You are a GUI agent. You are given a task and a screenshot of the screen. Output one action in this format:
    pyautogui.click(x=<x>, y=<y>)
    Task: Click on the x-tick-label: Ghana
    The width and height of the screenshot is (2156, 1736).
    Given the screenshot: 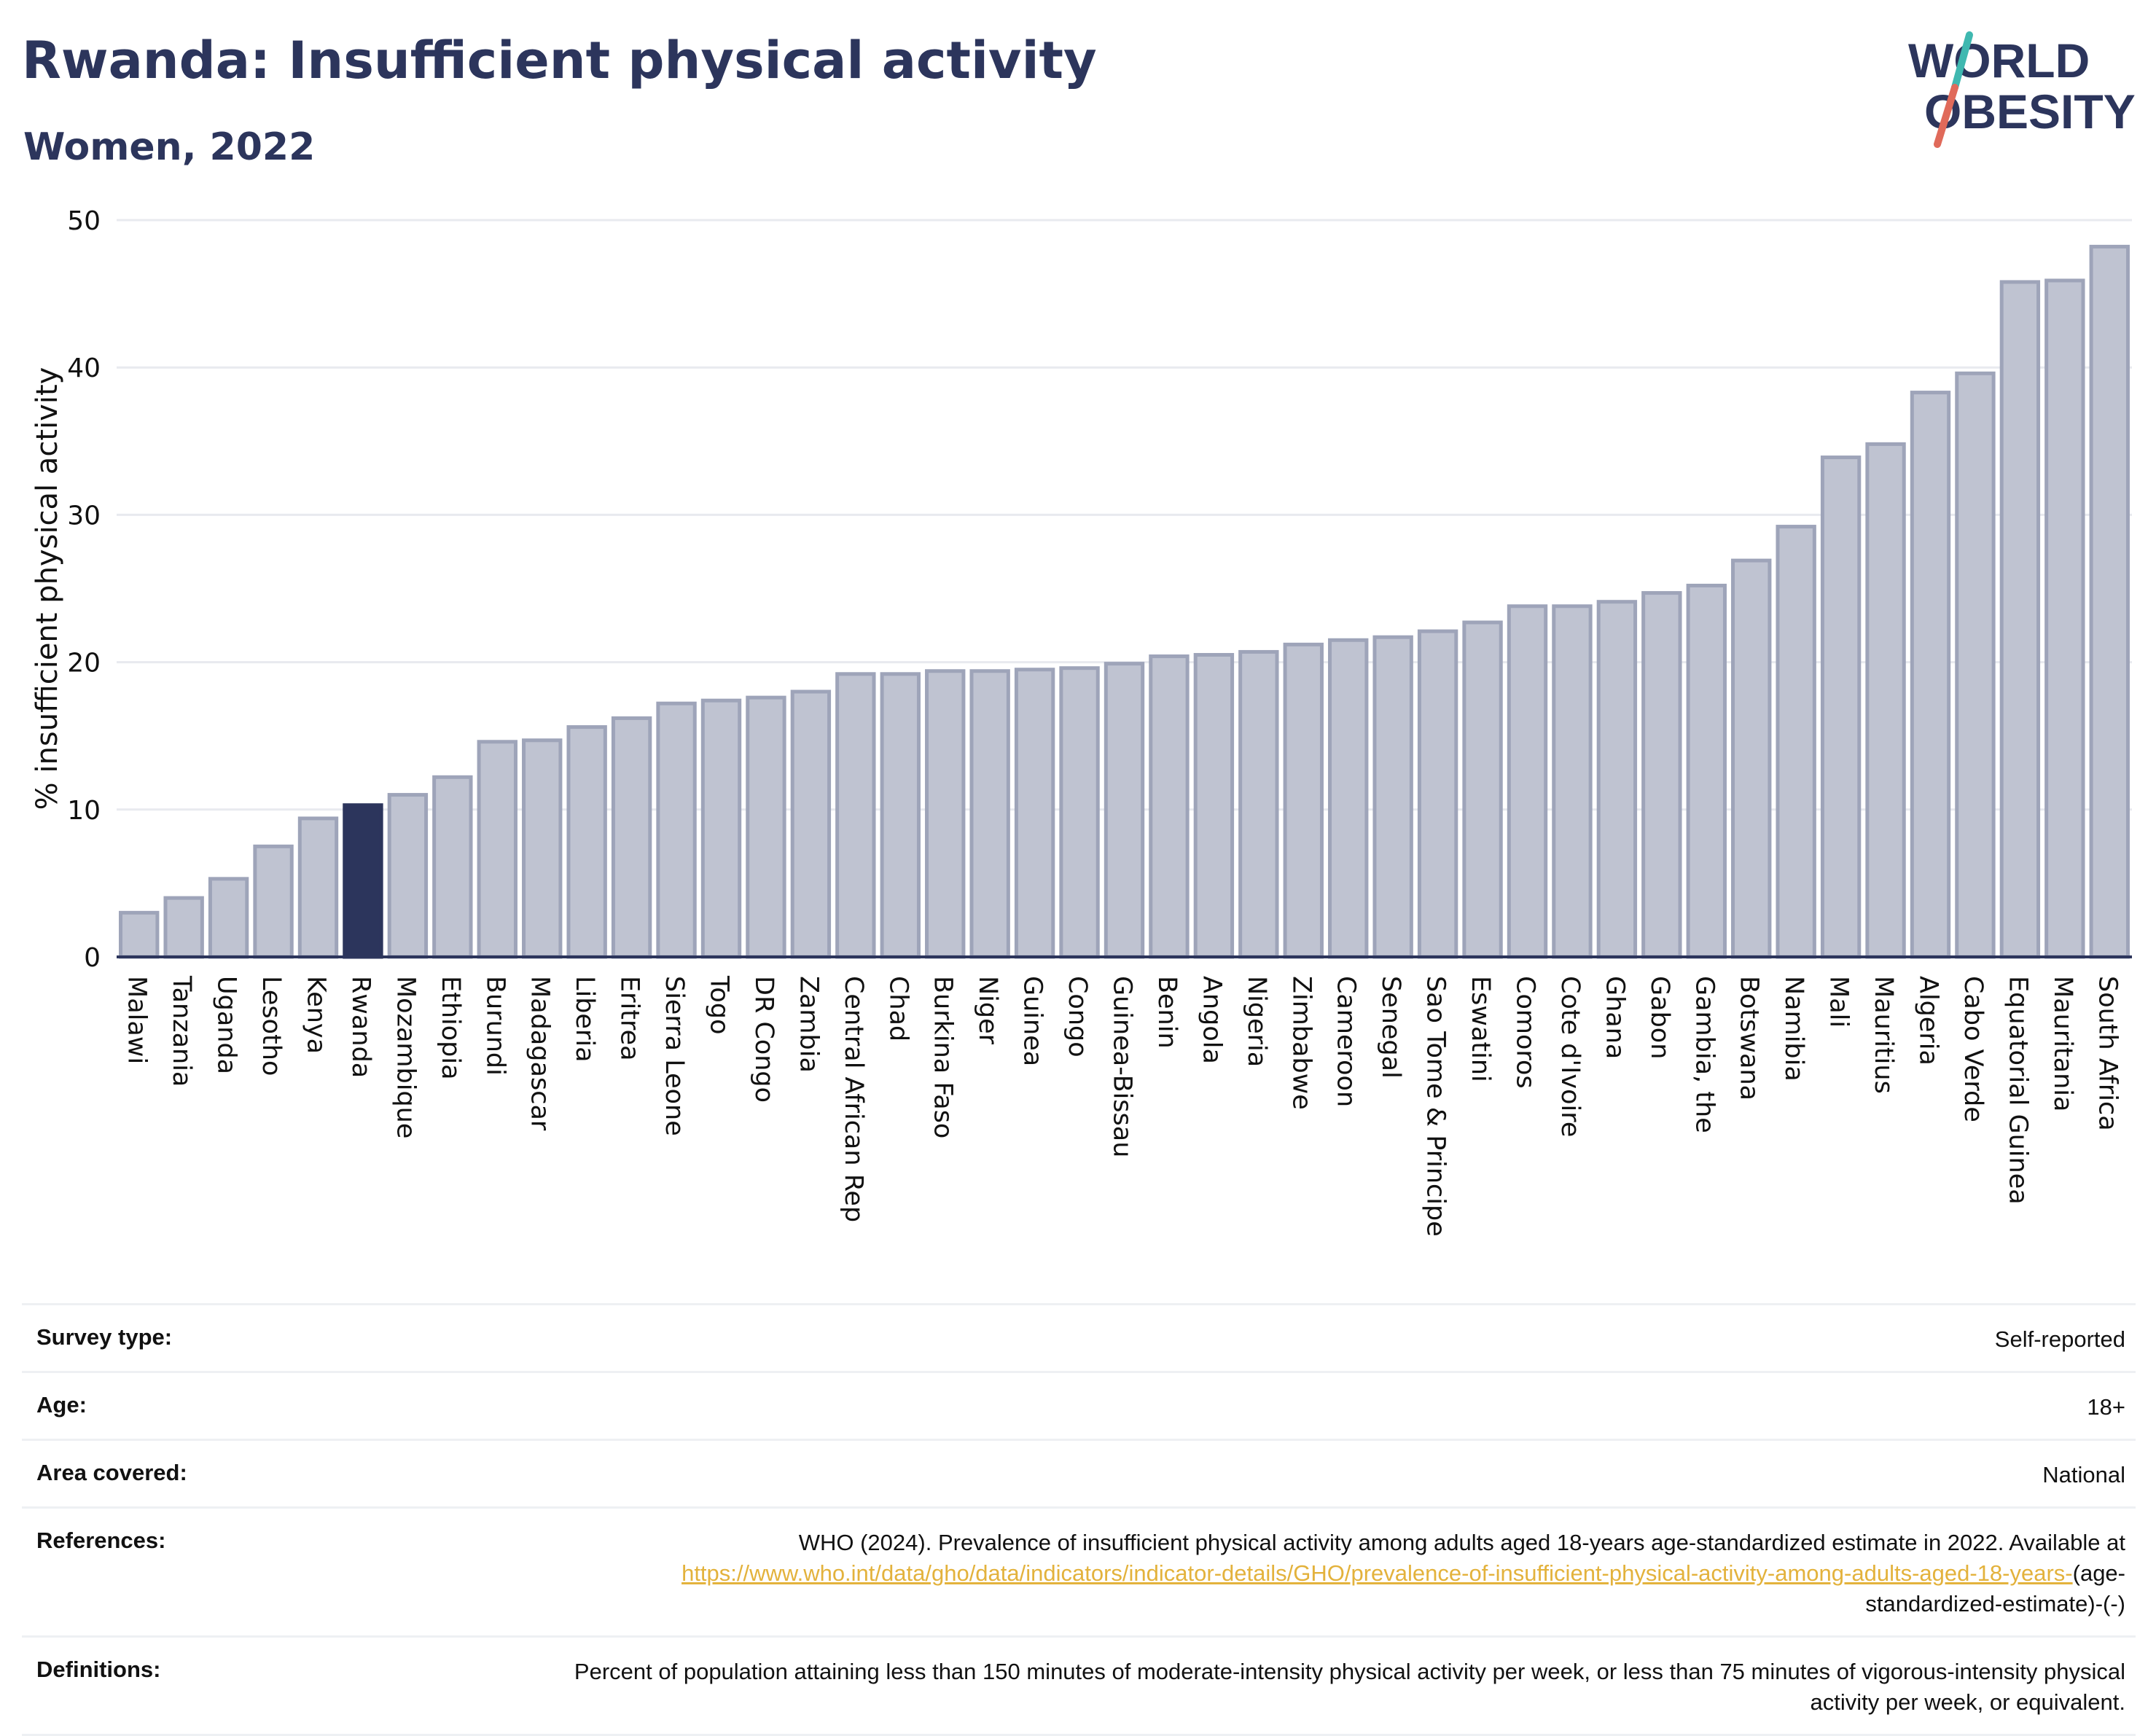 What is the action you would take?
    pyautogui.click(x=1614, y=1018)
    